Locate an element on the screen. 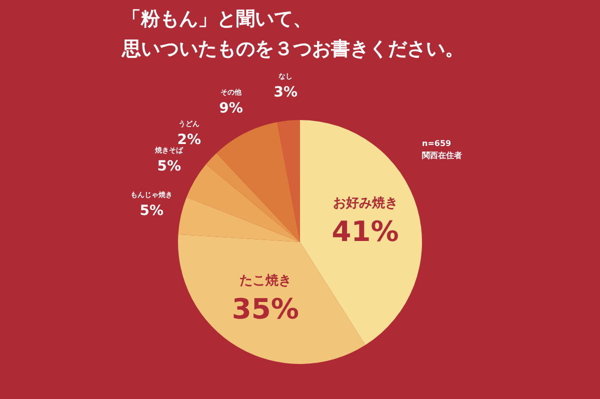 The image size is (600, 399). data-label: 35% is located at coordinates (265, 309).